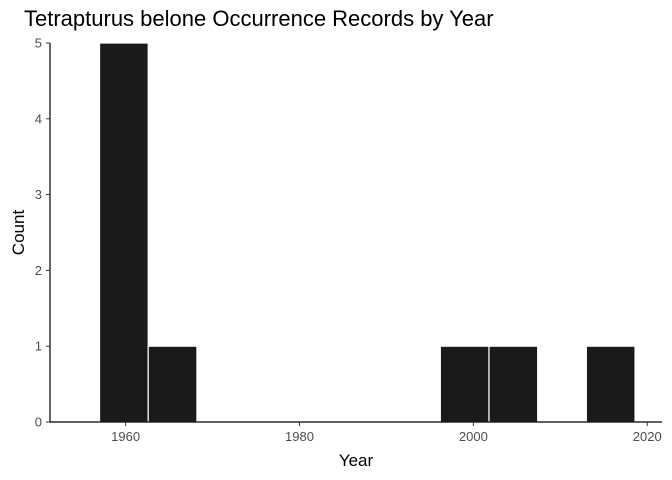  I want to click on y-tick-label: 5, so click(38, 43).